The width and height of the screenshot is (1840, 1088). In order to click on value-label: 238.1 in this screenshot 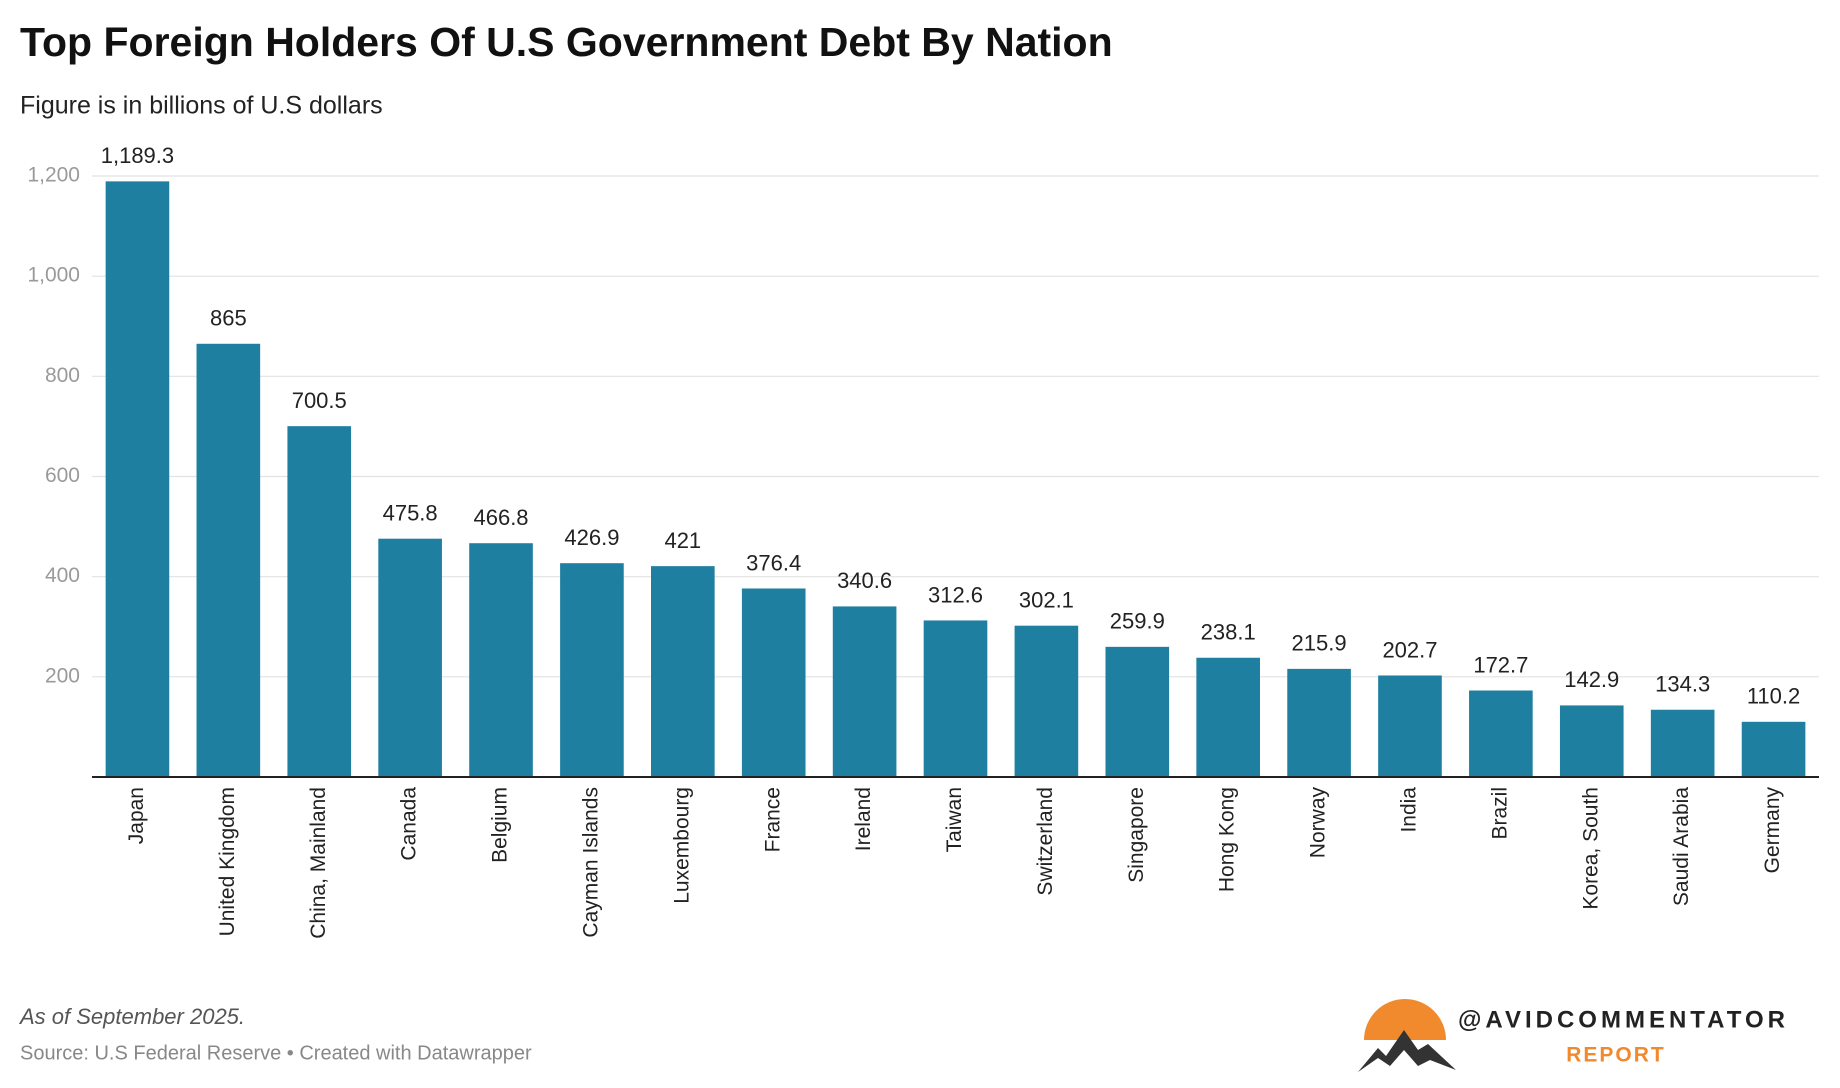, I will do `click(1228, 632)`.